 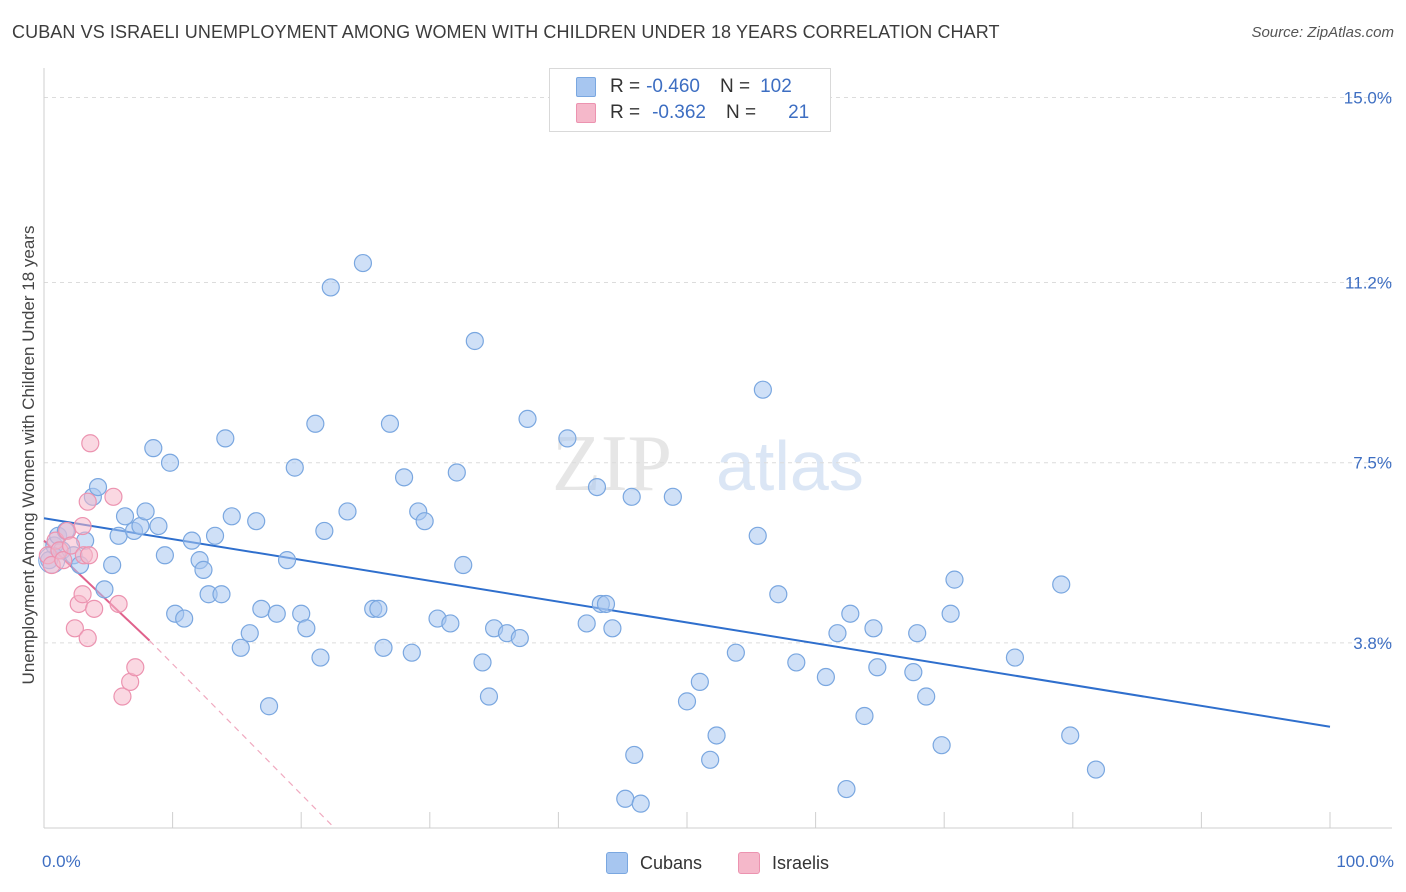 I want to click on legend-row-israelis: R = -0.362 N = 21, so click(x=692, y=113).